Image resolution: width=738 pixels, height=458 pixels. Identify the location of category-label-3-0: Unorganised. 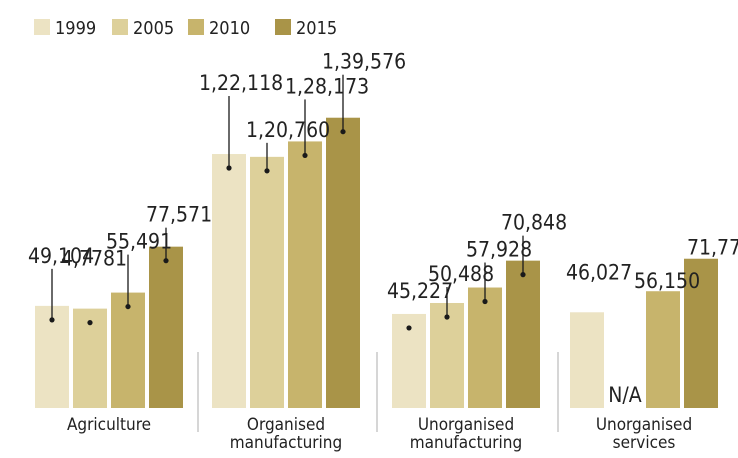
(644, 425).